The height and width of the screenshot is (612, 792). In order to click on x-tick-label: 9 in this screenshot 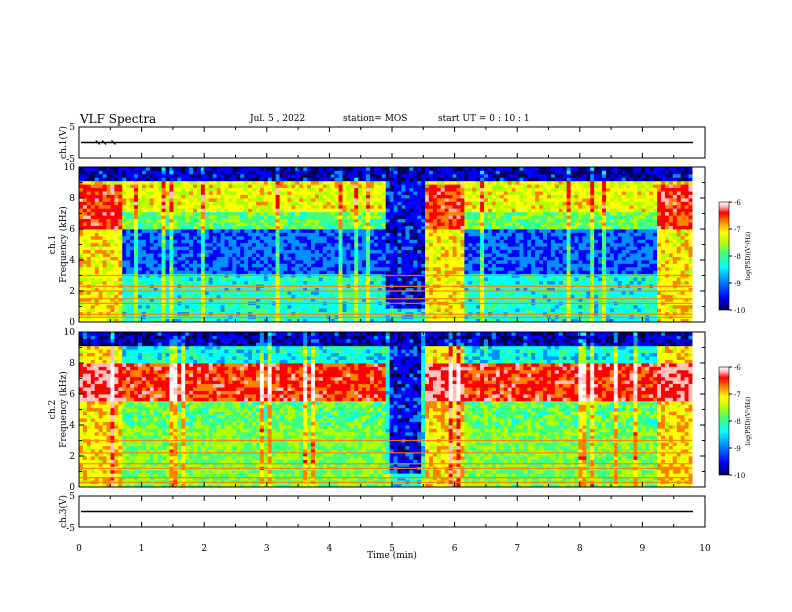, I will do `click(643, 549)`.